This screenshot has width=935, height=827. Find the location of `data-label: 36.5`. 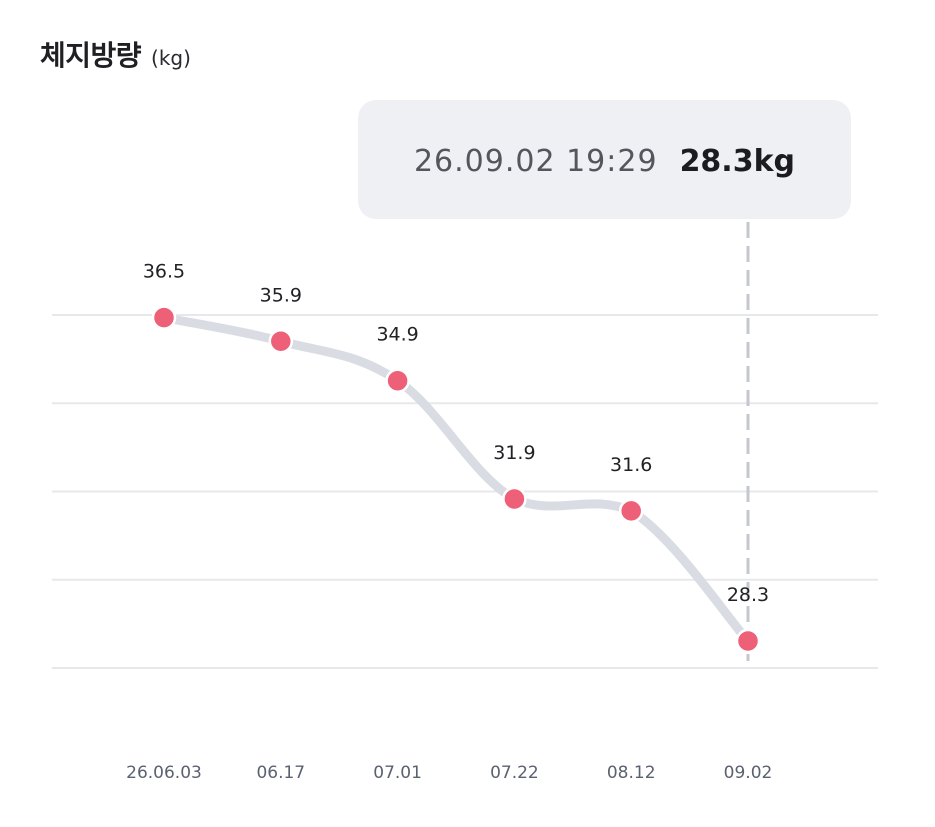

data-label: 36.5 is located at coordinates (164, 272).